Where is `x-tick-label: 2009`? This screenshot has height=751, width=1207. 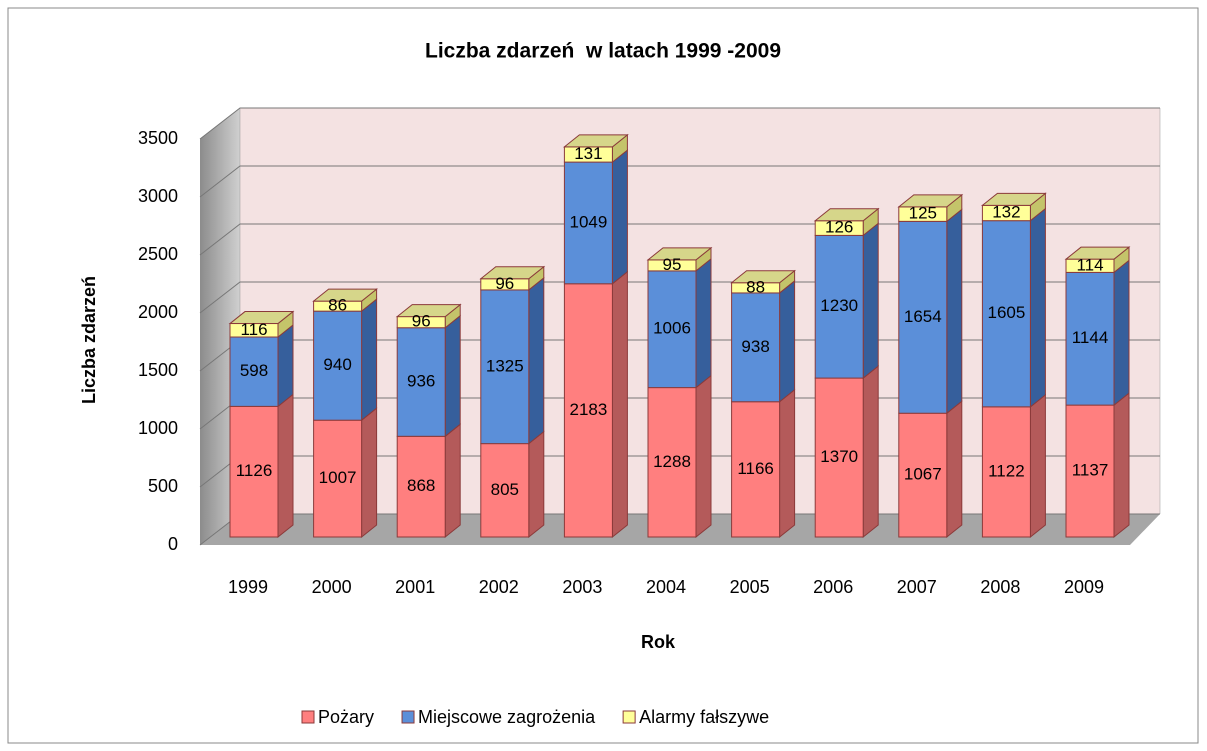 x-tick-label: 2009 is located at coordinates (1084, 587).